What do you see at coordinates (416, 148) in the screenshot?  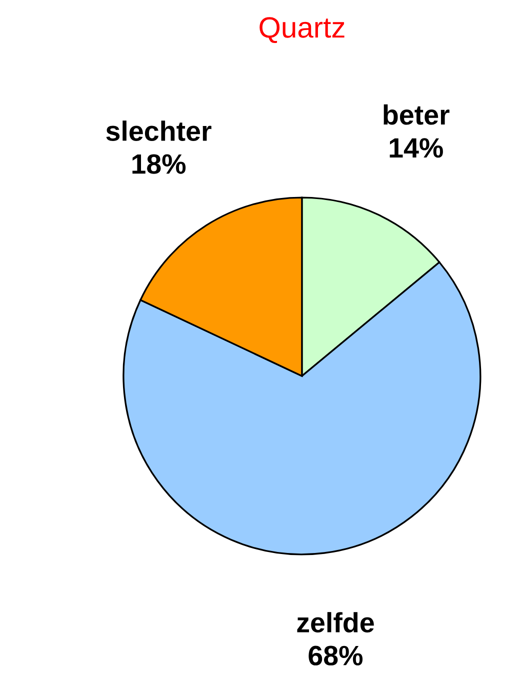 I see `data-label: 14%` at bounding box center [416, 148].